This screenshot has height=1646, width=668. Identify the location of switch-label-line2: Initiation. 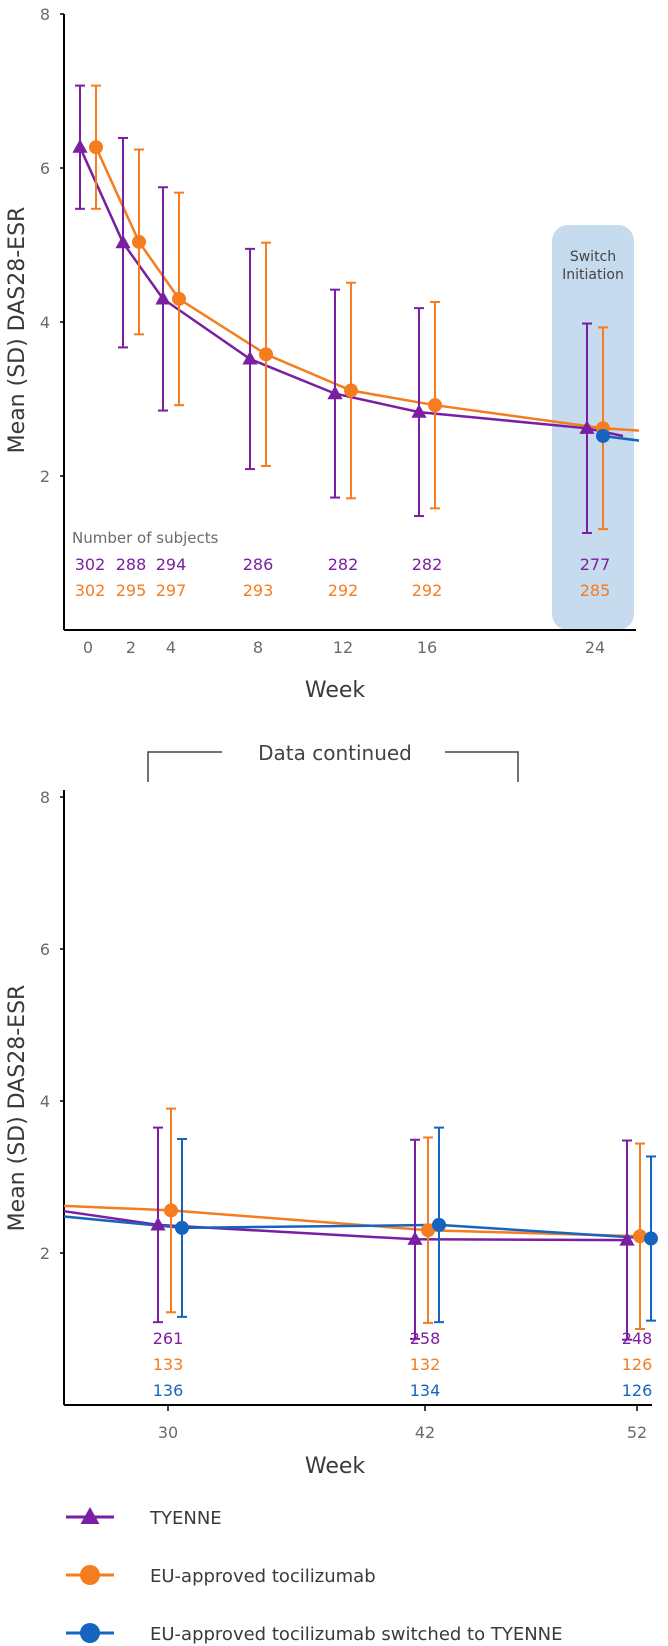
(593, 275).